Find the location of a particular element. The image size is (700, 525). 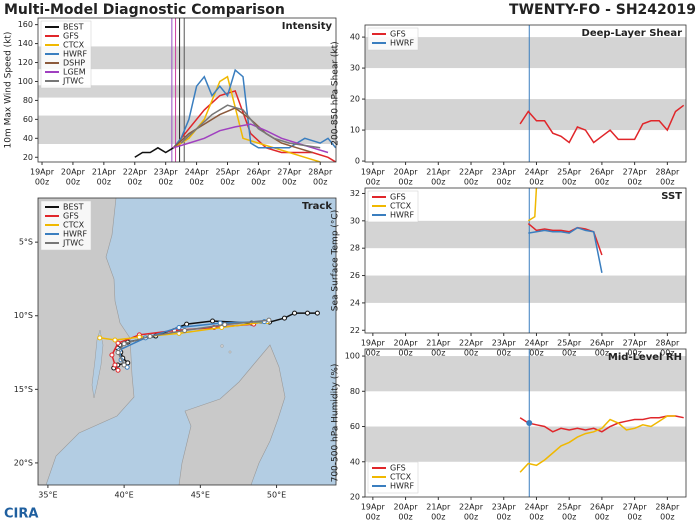

y-tick-label: 28 is located at coordinates (355, 248).